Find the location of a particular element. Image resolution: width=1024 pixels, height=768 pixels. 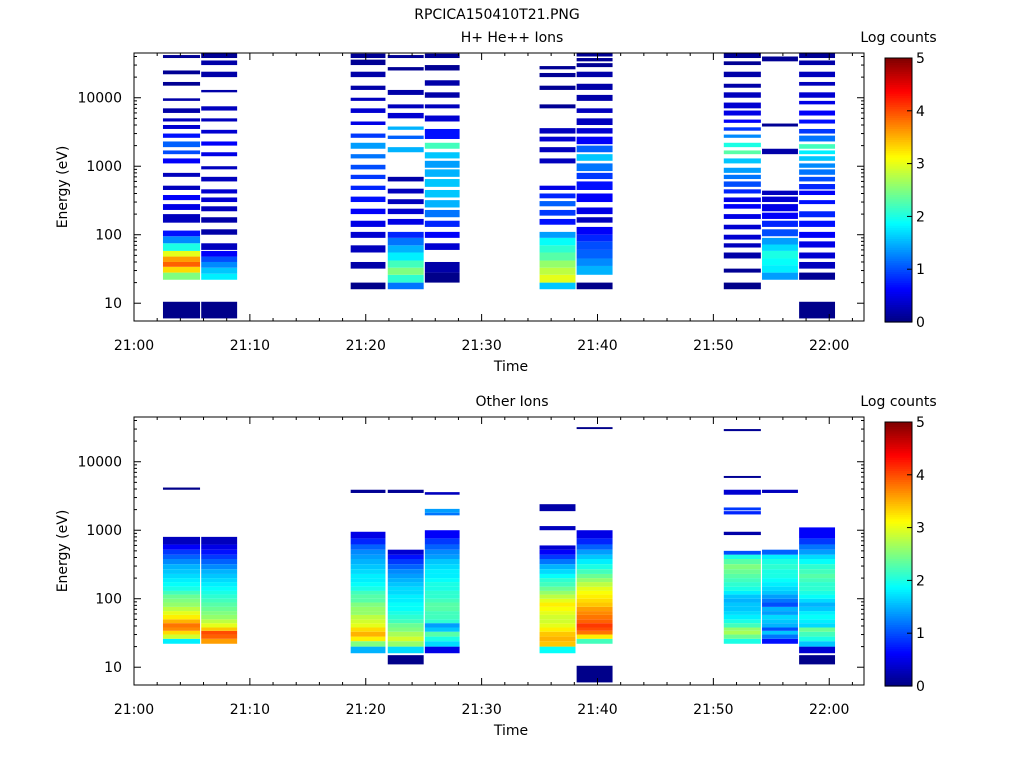

colorbar-tick-label: 1 is located at coordinates (920, 270).